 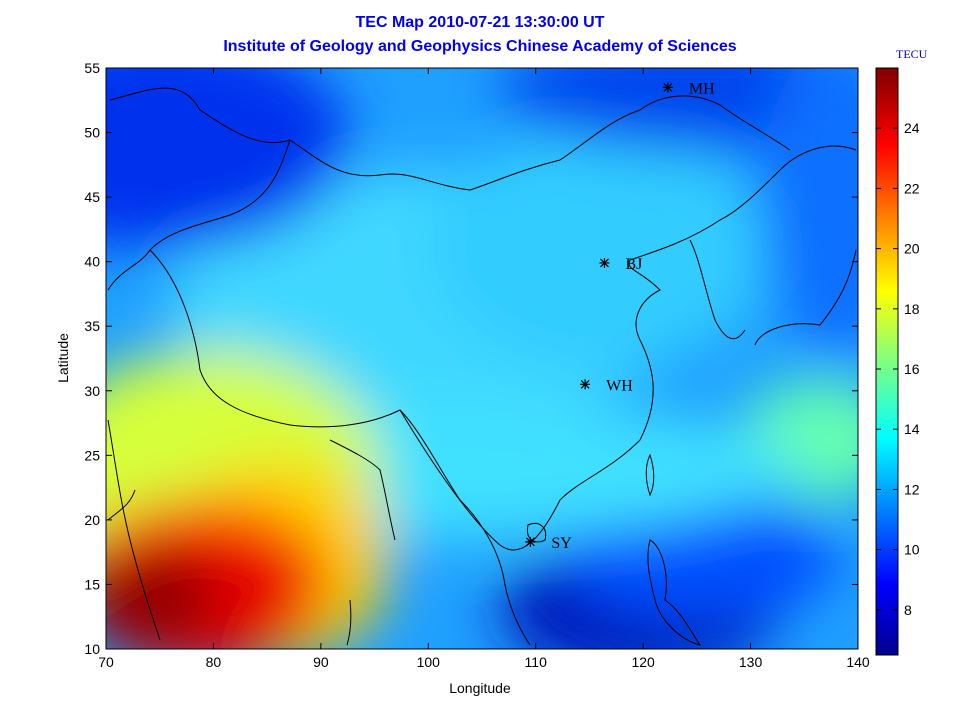 What do you see at coordinates (912, 369) in the screenshot?
I see `colorbar-tick-label: 16` at bounding box center [912, 369].